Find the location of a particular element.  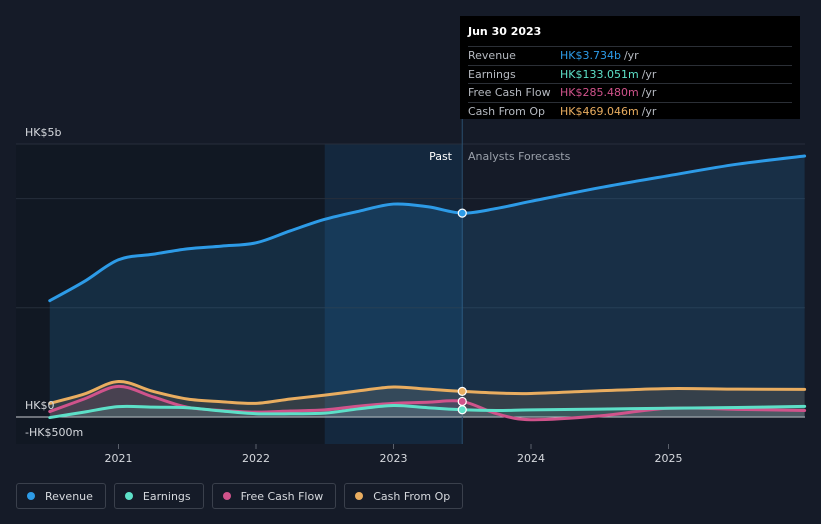

tooltip-value: HK$285.480m is located at coordinates (599, 92).